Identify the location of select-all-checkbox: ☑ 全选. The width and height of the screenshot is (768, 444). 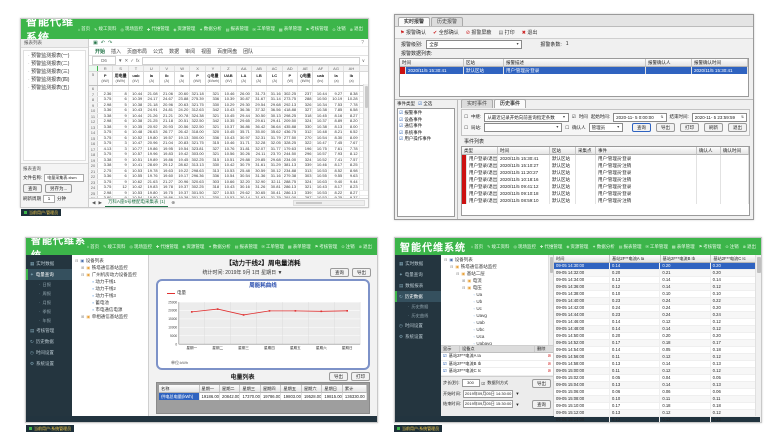
(425, 104).